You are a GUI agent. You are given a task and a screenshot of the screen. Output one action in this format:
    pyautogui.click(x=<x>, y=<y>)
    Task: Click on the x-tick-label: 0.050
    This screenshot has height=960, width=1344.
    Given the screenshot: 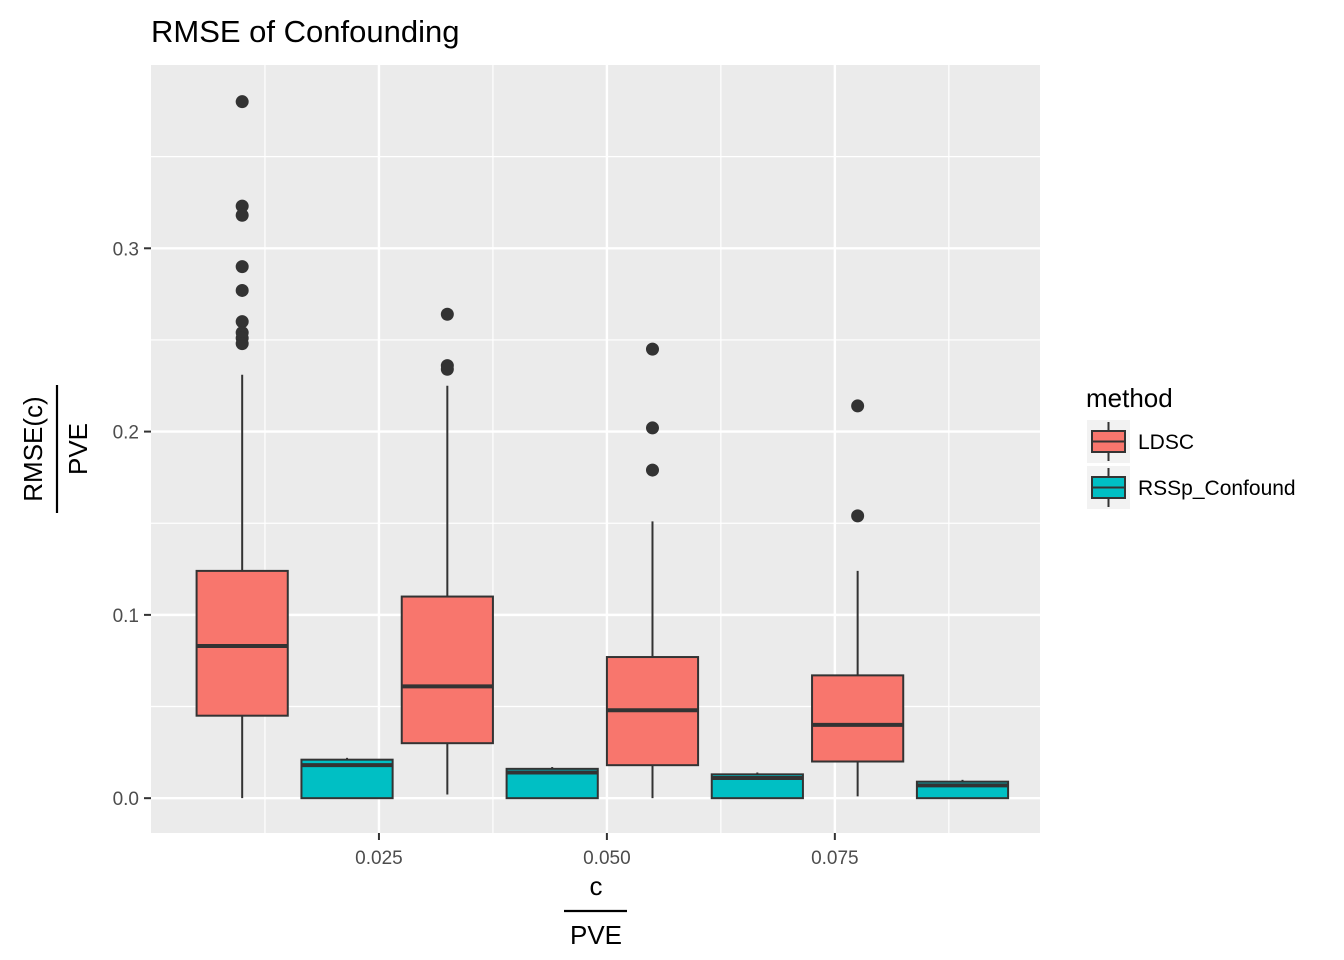 What is the action you would take?
    pyautogui.click(x=607, y=858)
    